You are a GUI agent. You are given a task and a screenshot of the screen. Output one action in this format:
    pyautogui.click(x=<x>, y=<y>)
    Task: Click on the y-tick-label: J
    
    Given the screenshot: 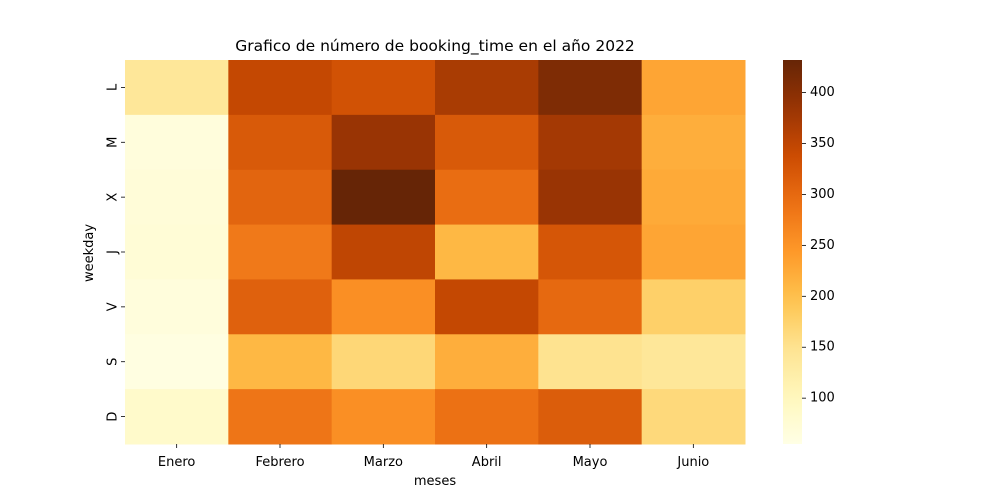 What is the action you would take?
    pyautogui.click(x=113, y=252)
    